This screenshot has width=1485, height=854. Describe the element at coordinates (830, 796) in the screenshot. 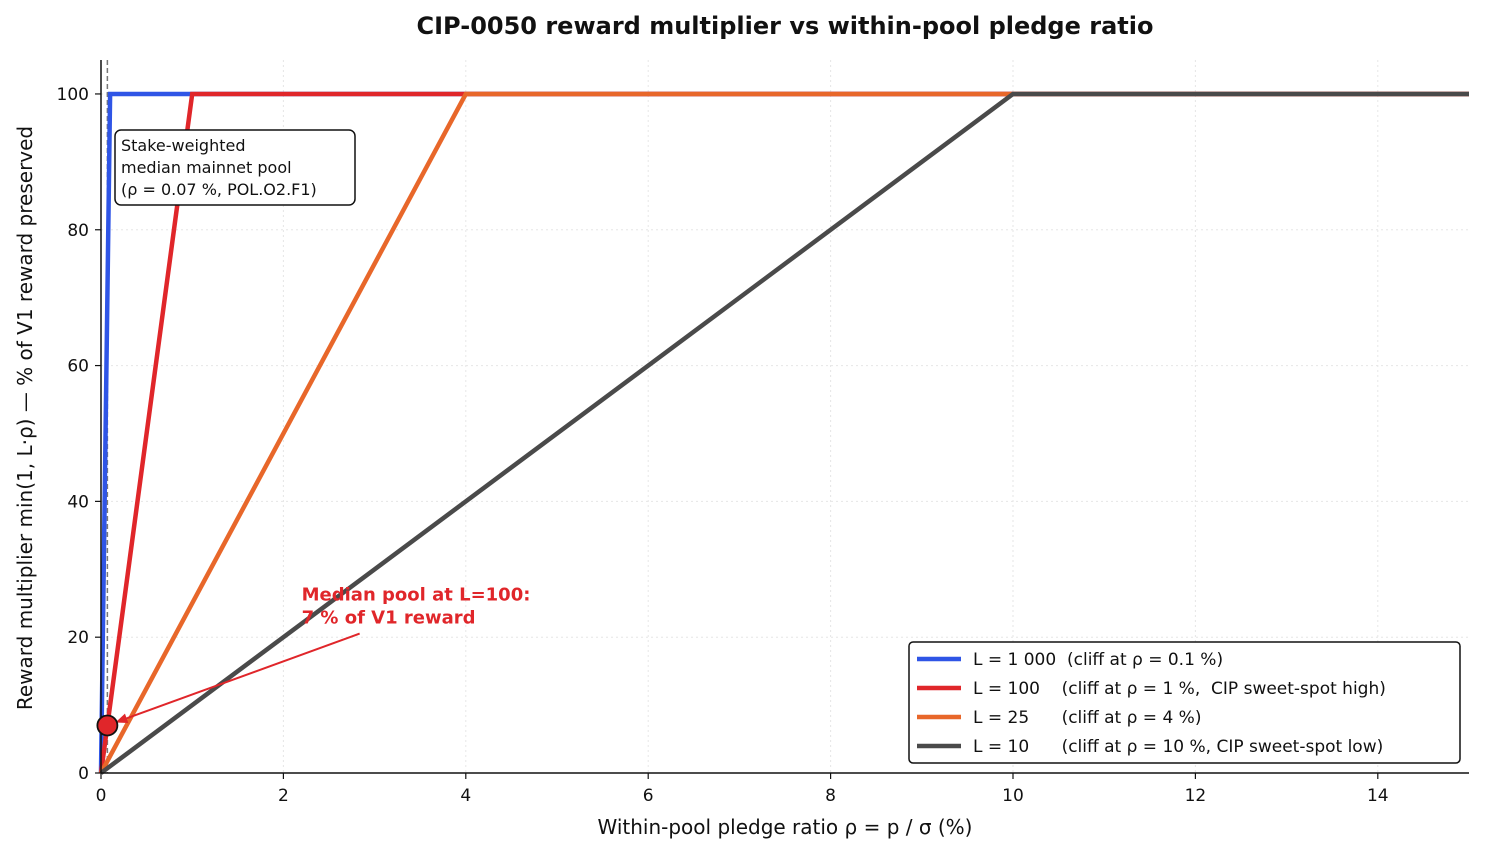

I see `x-tick-label: 8` at that location.